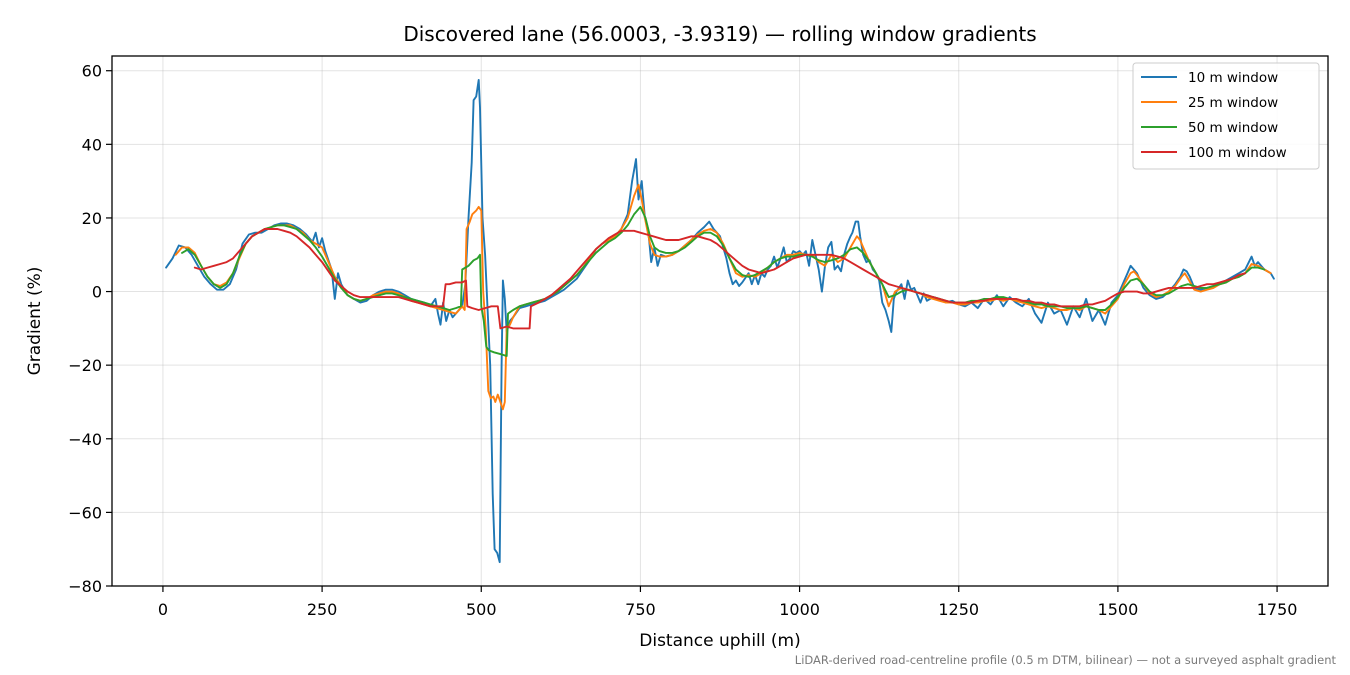  I want to click on y-tick-label: −40, so click(85, 439).